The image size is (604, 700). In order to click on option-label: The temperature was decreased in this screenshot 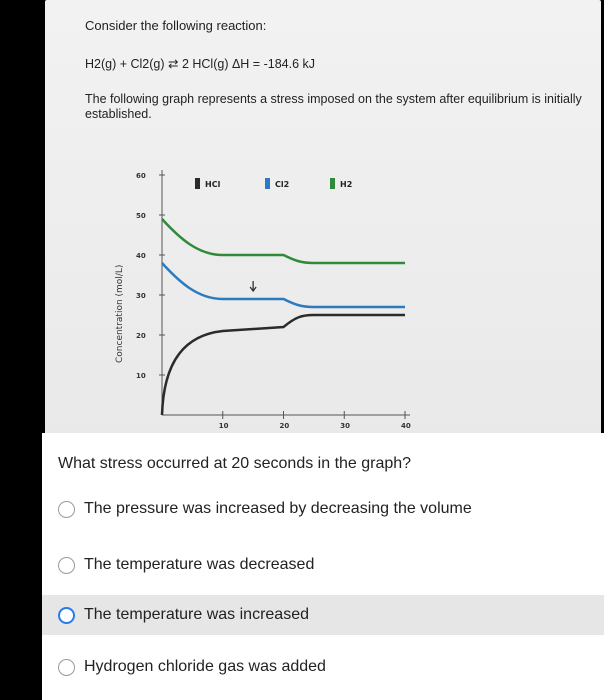, I will do `click(199, 564)`.